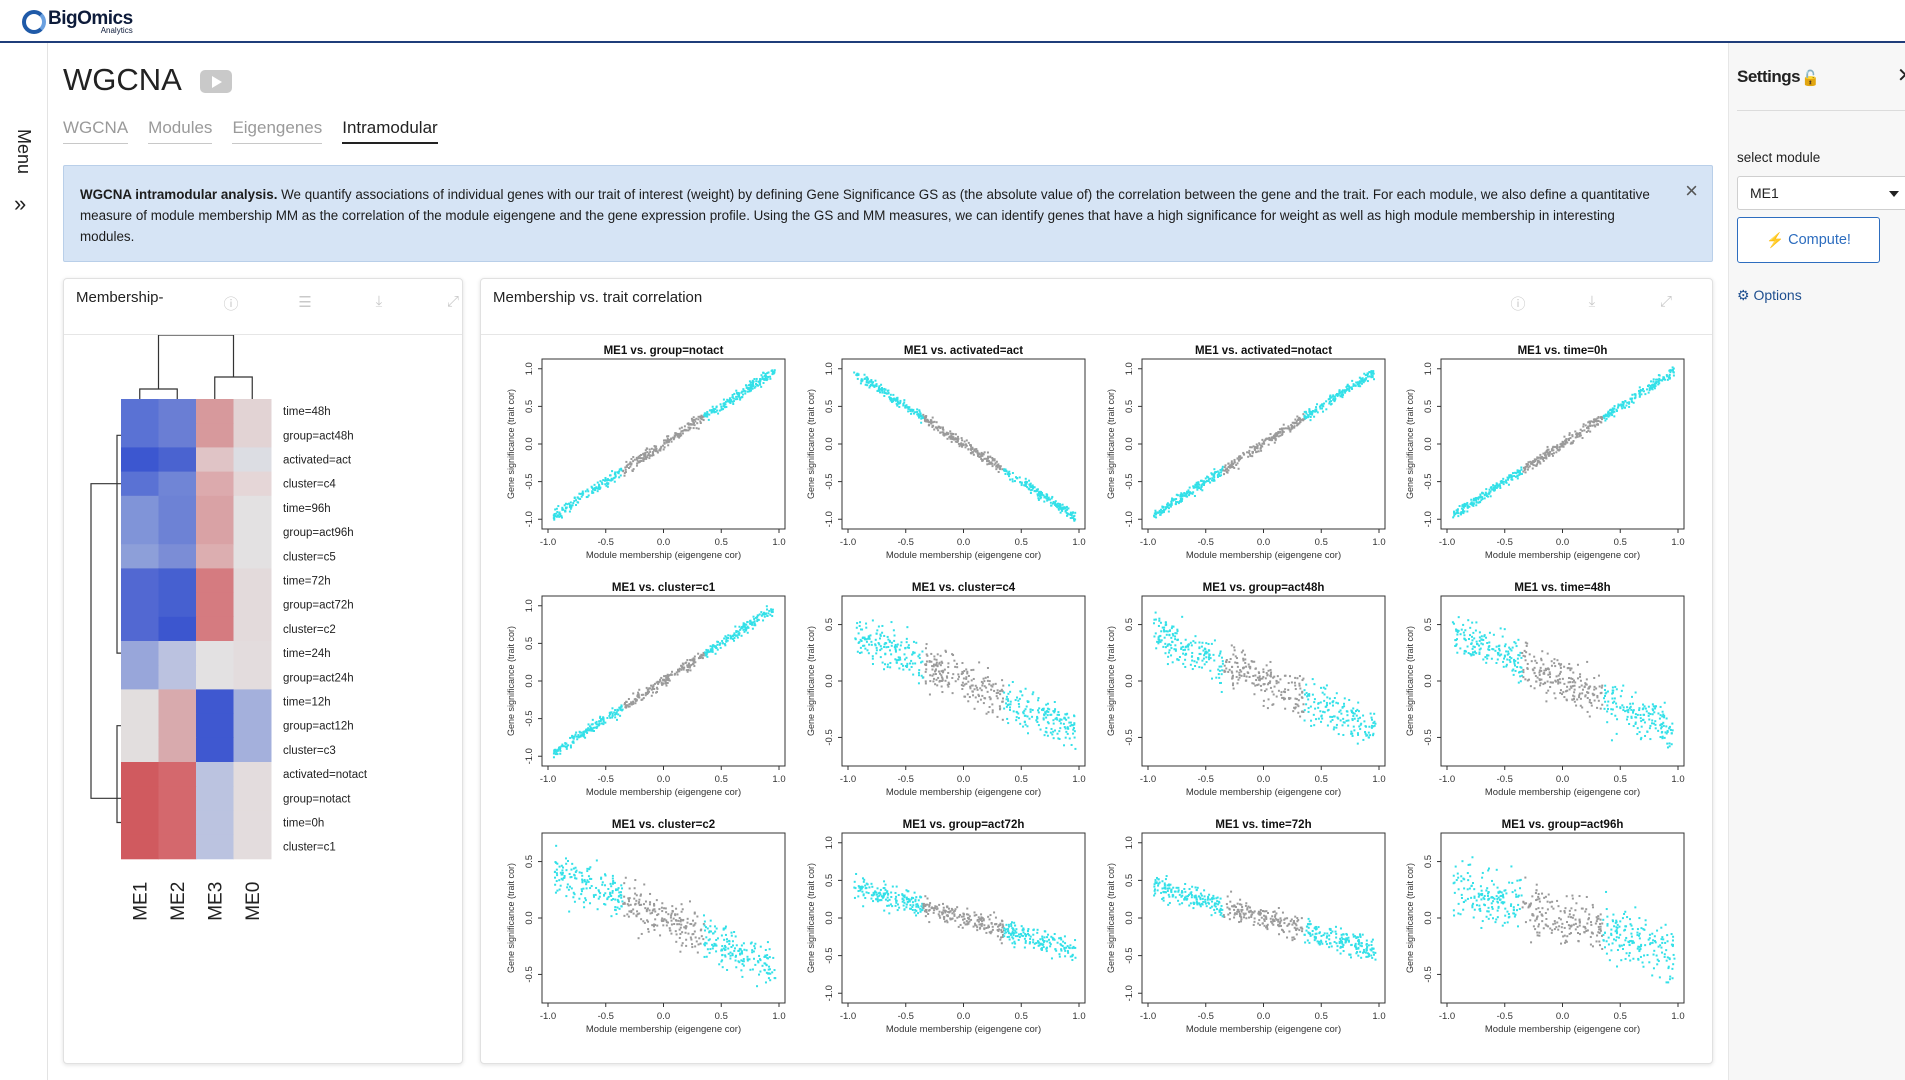 Image resolution: width=1905 pixels, height=1080 pixels. I want to click on heatmap-row-label: cluster=c3, so click(309, 751).